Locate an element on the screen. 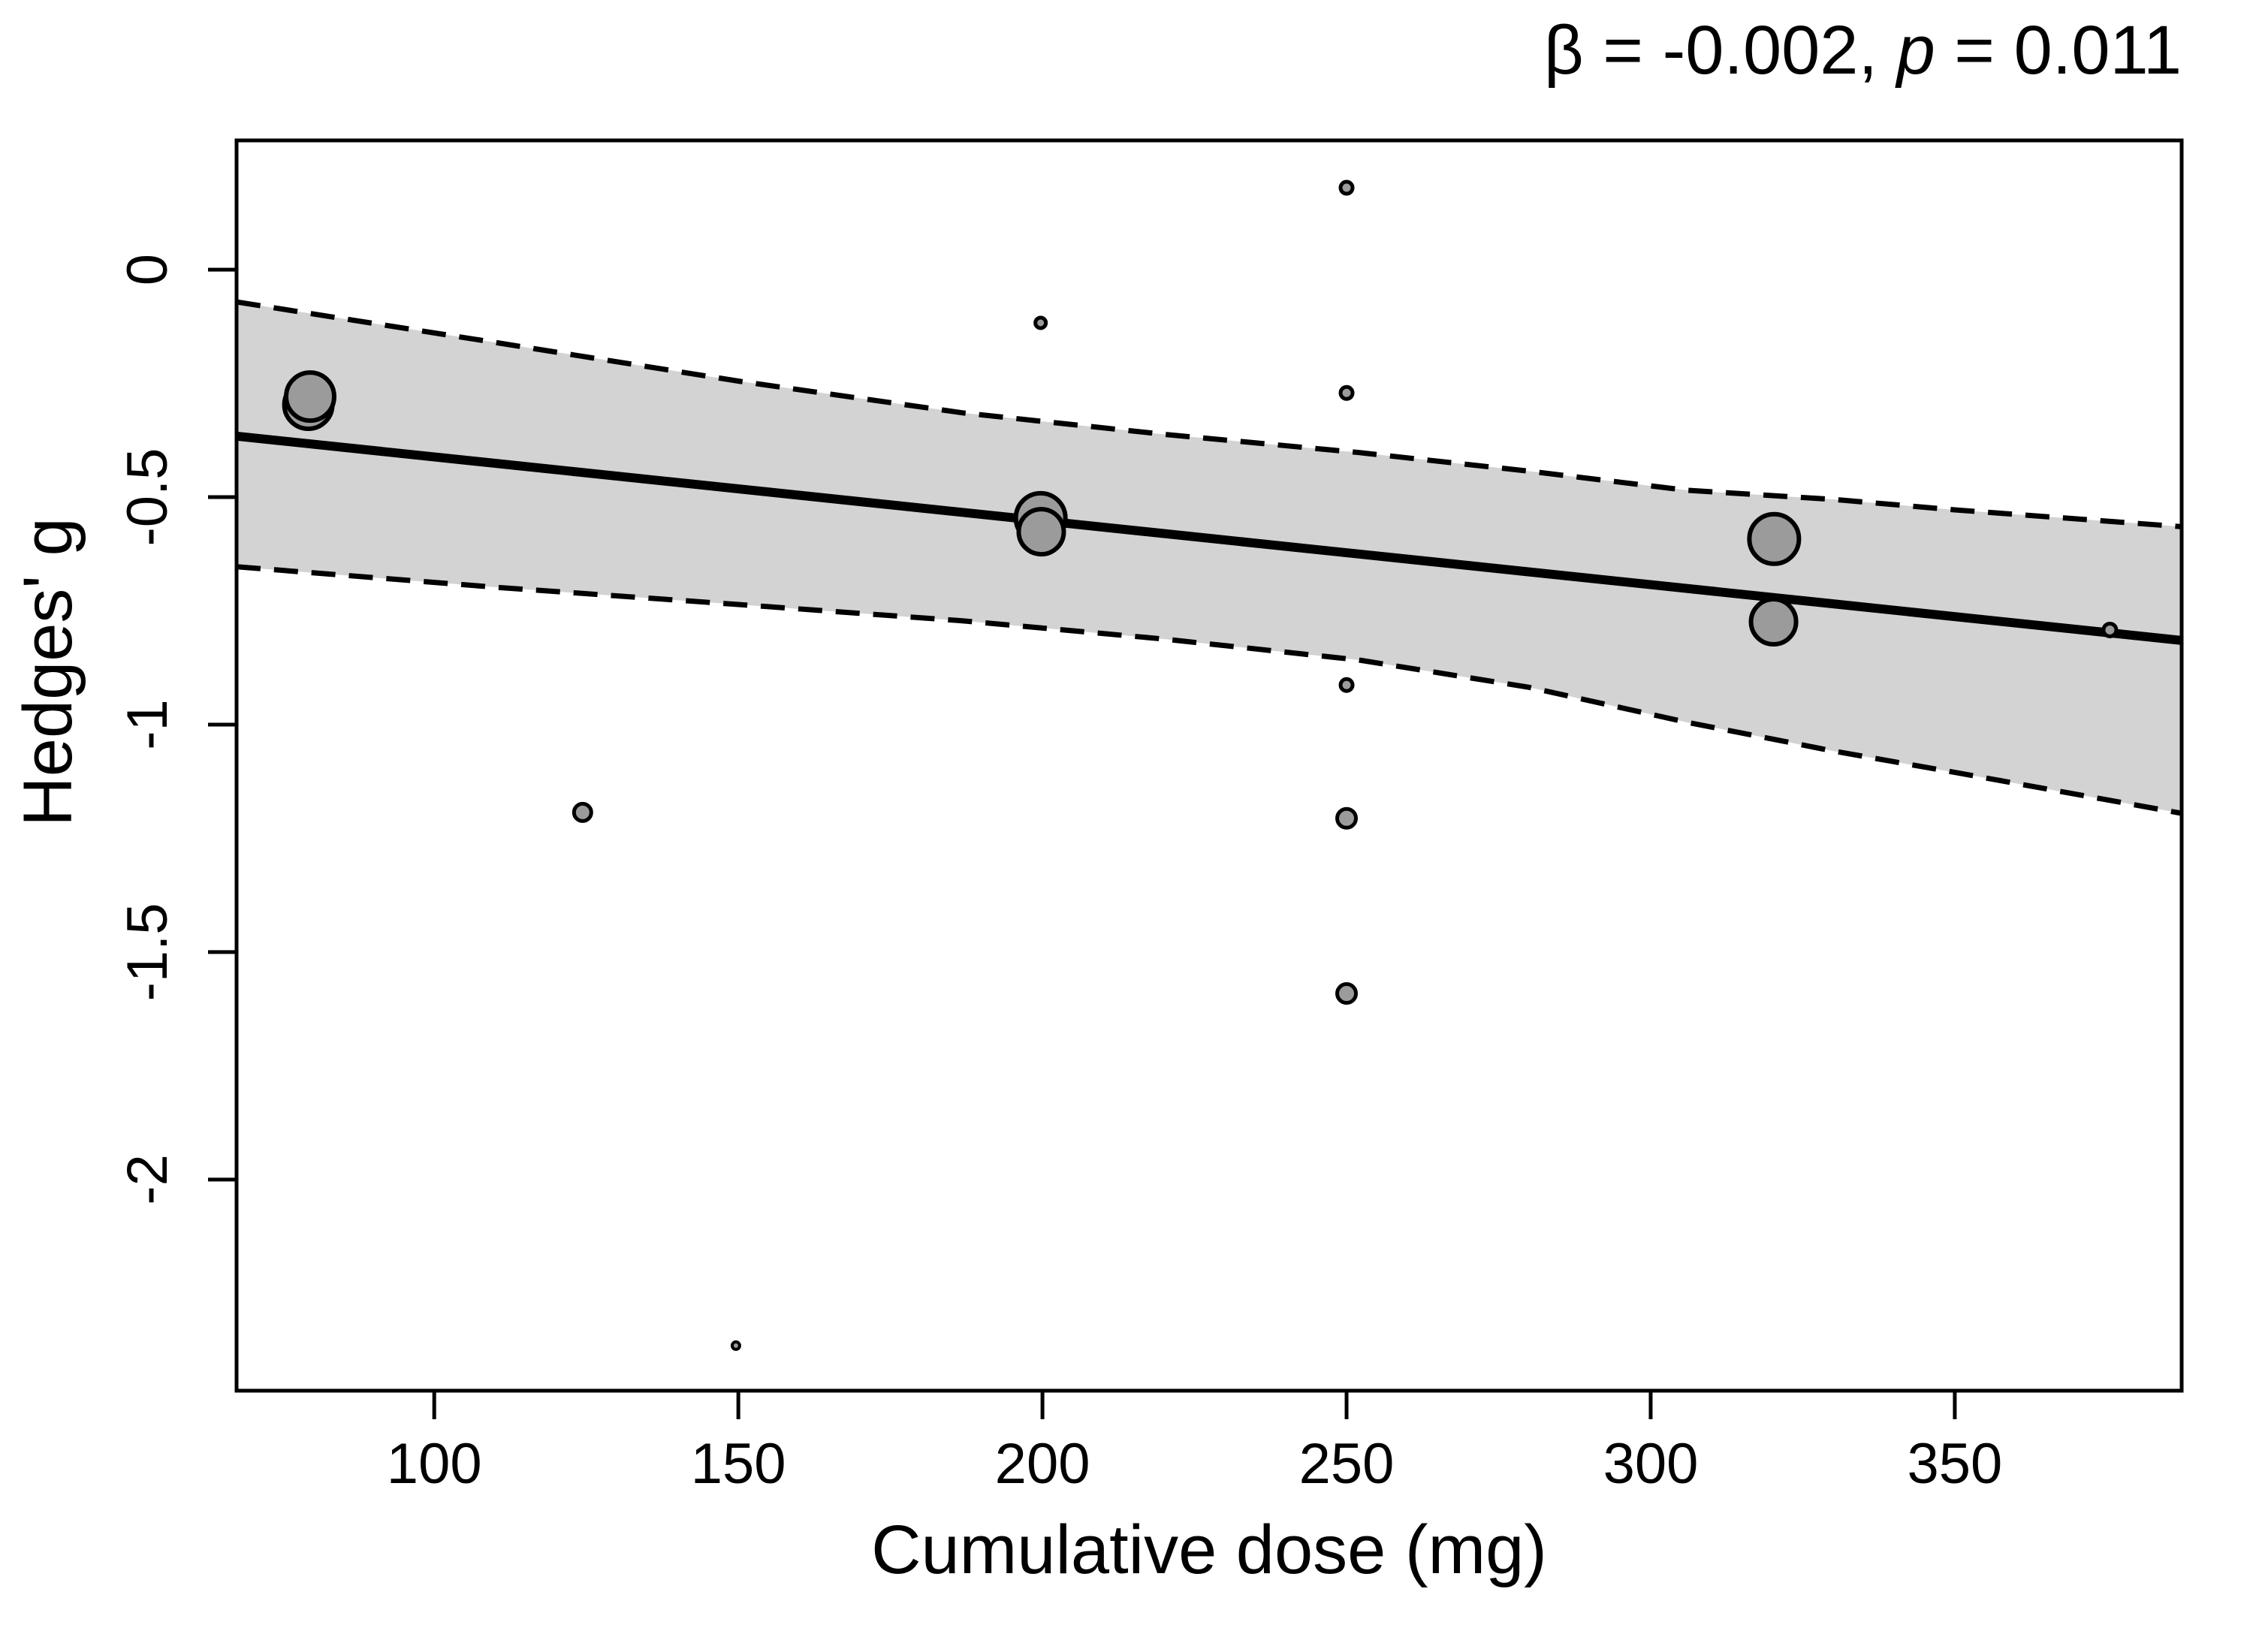 The image size is (2253, 1652). x-axis-tick-label: 250 is located at coordinates (1347, 1464).